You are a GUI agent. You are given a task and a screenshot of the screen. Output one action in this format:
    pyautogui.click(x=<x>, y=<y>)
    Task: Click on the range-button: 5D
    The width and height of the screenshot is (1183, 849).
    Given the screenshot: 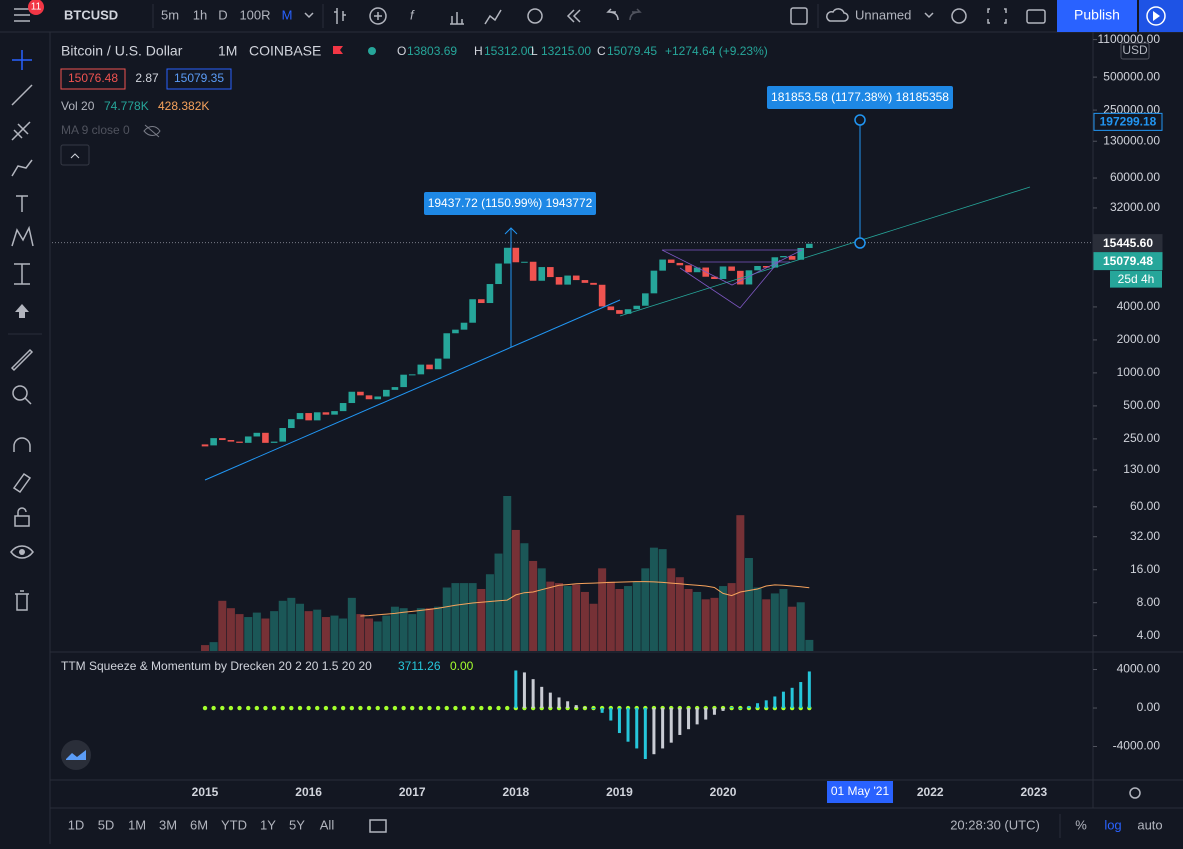 What is the action you would take?
    pyautogui.click(x=106, y=824)
    